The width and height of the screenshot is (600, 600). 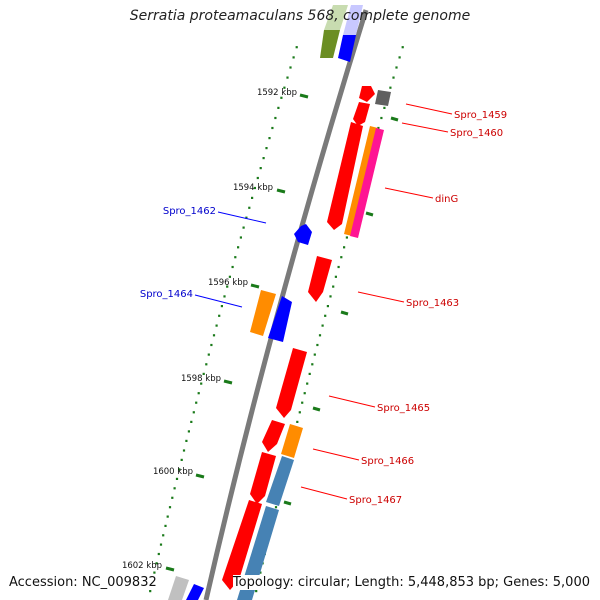 I want to click on gene-feature-blue-bottom, so click(x=195, y=592).